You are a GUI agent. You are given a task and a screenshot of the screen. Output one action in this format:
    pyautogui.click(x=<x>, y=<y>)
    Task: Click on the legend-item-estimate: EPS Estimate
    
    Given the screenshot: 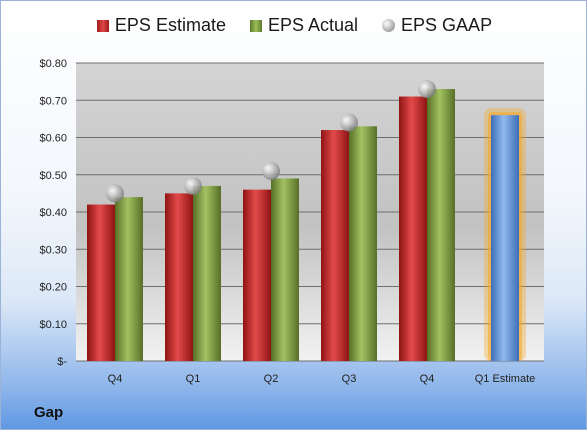 What is the action you would take?
    pyautogui.click(x=161, y=25)
    